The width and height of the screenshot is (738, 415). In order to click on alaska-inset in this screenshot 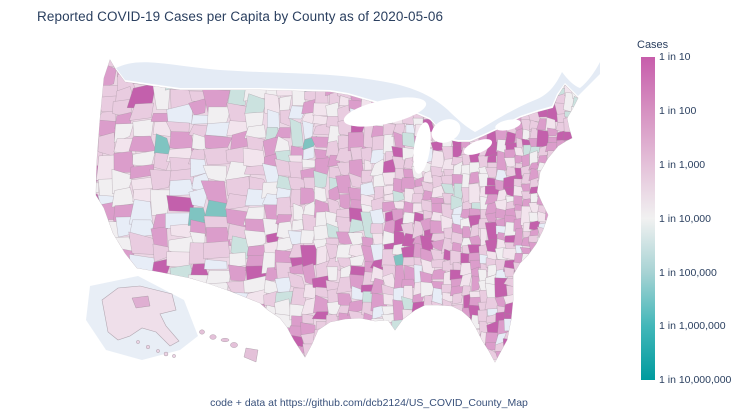, I will do `click(142, 318)`.